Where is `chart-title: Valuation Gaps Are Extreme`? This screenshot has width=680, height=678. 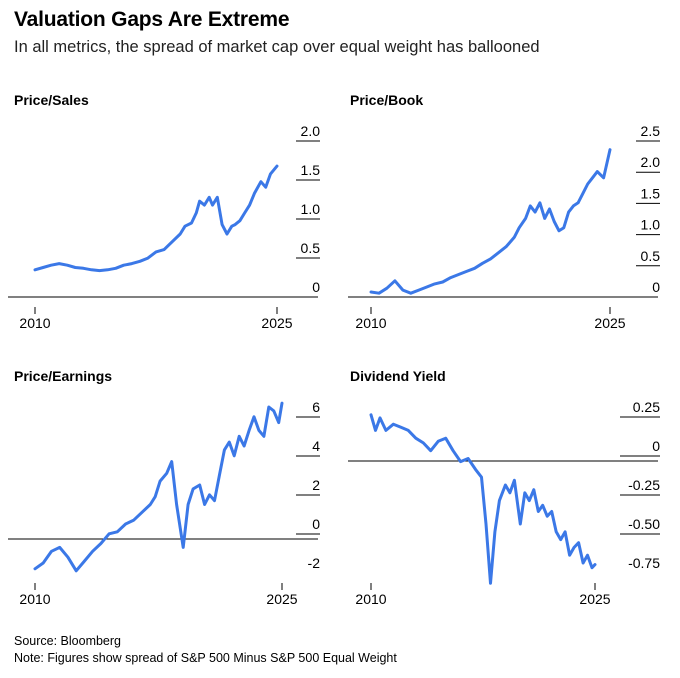
chart-title: Valuation Gaps Are Extreme is located at coordinates (152, 19).